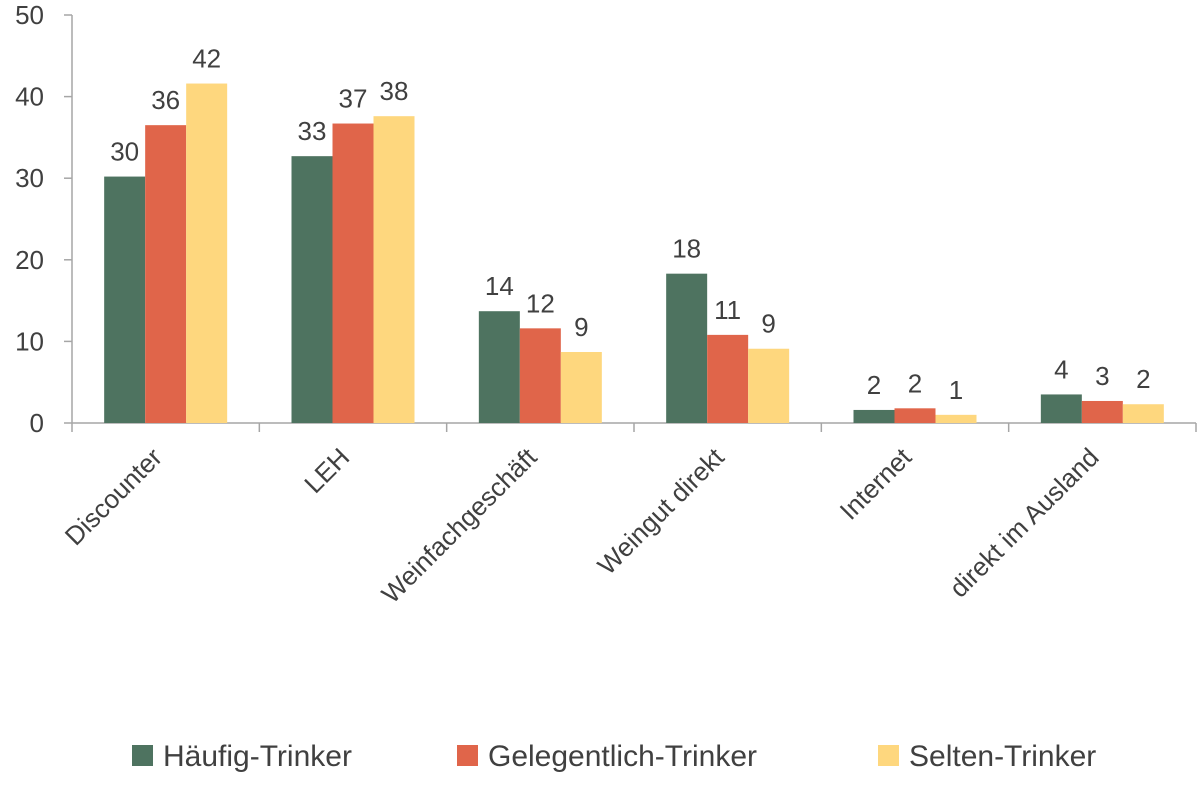 This screenshot has width=1200, height=793. What do you see at coordinates (44, 219) in the screenshot?
I see `y-axis: 0 10 20 30 40 50` at bounding box center [44, 219].